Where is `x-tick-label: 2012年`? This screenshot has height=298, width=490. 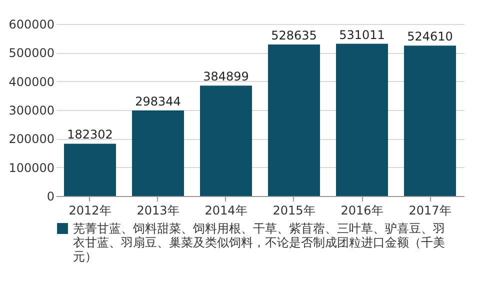
x-tick-label: 2012年 is located at coordinates (90, 211).